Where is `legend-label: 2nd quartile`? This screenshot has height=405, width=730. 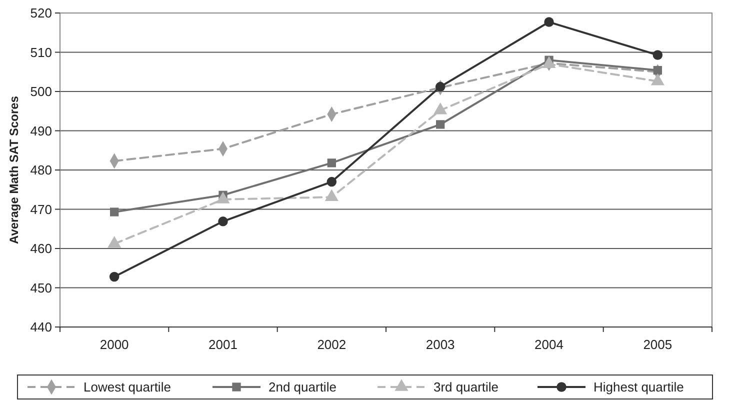
legend-label: 2nd quartile is located at coordinates (302, 387).